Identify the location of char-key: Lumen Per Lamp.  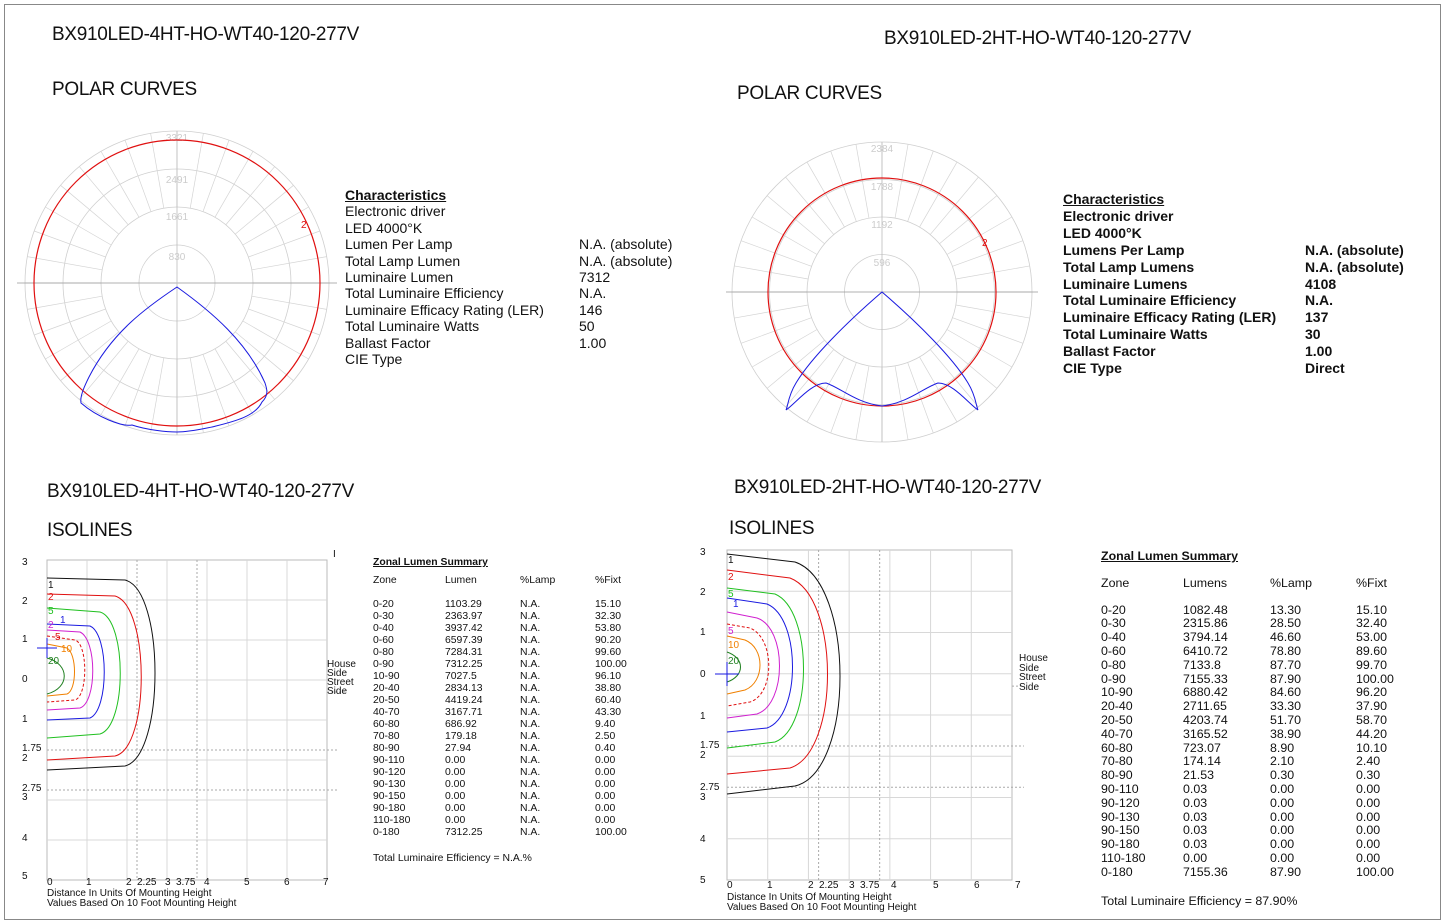
(399, 244).